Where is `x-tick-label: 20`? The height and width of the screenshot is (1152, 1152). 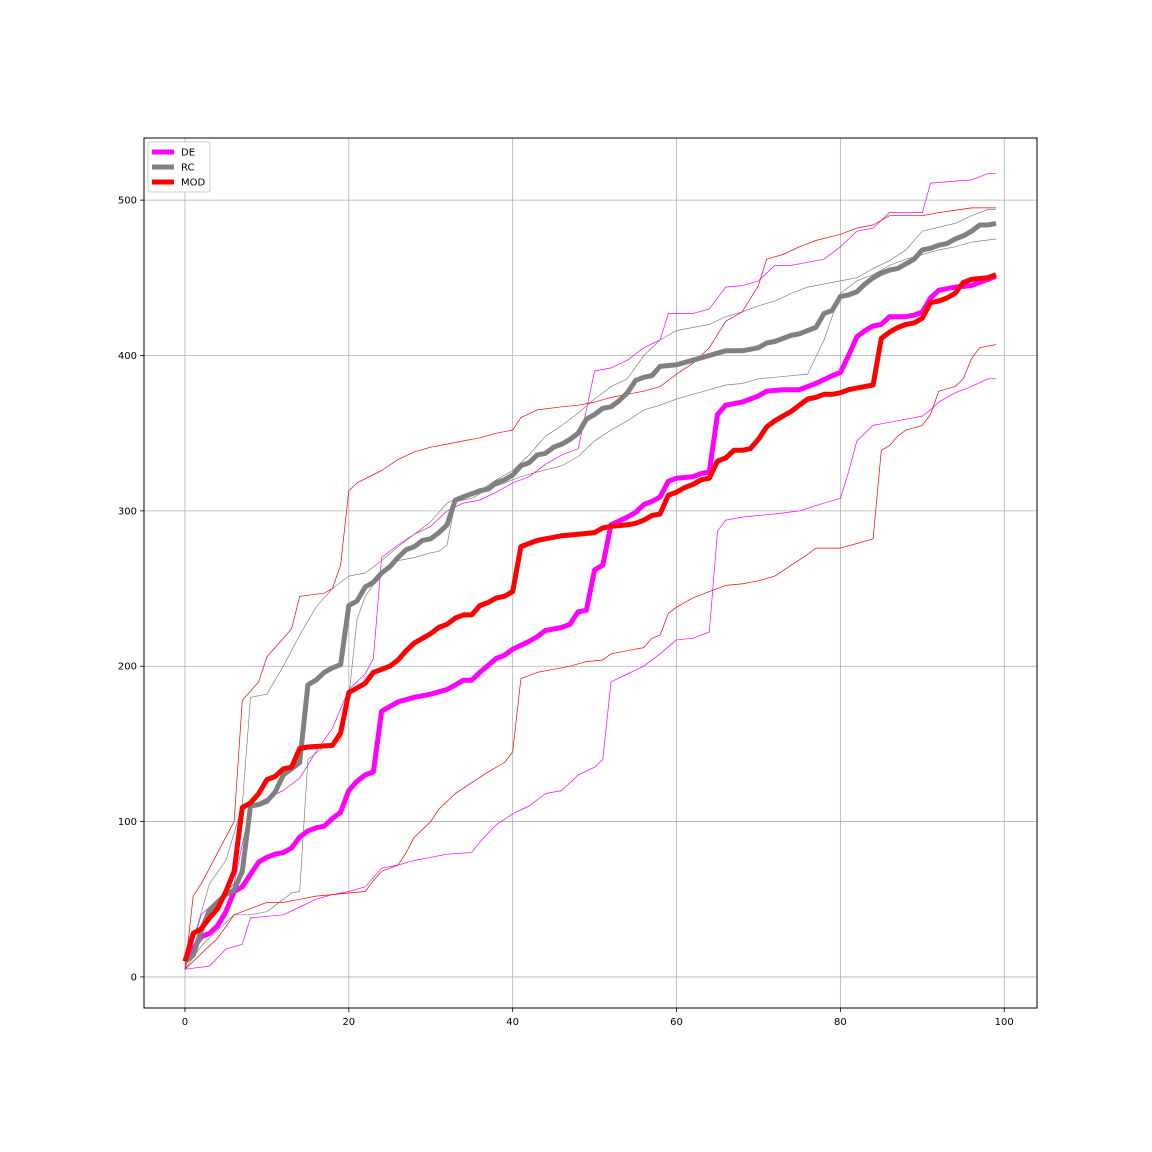 x-tick-label: 20 is located at coordinates (348, 1022).